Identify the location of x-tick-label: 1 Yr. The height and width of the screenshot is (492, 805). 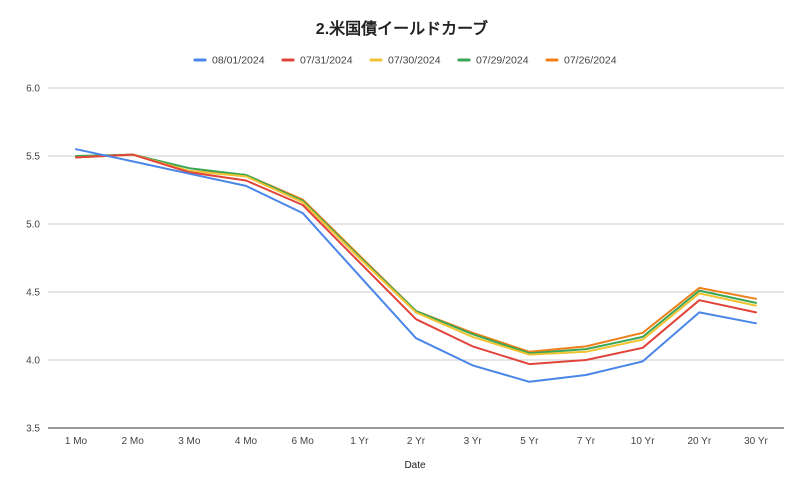
(359, 441).